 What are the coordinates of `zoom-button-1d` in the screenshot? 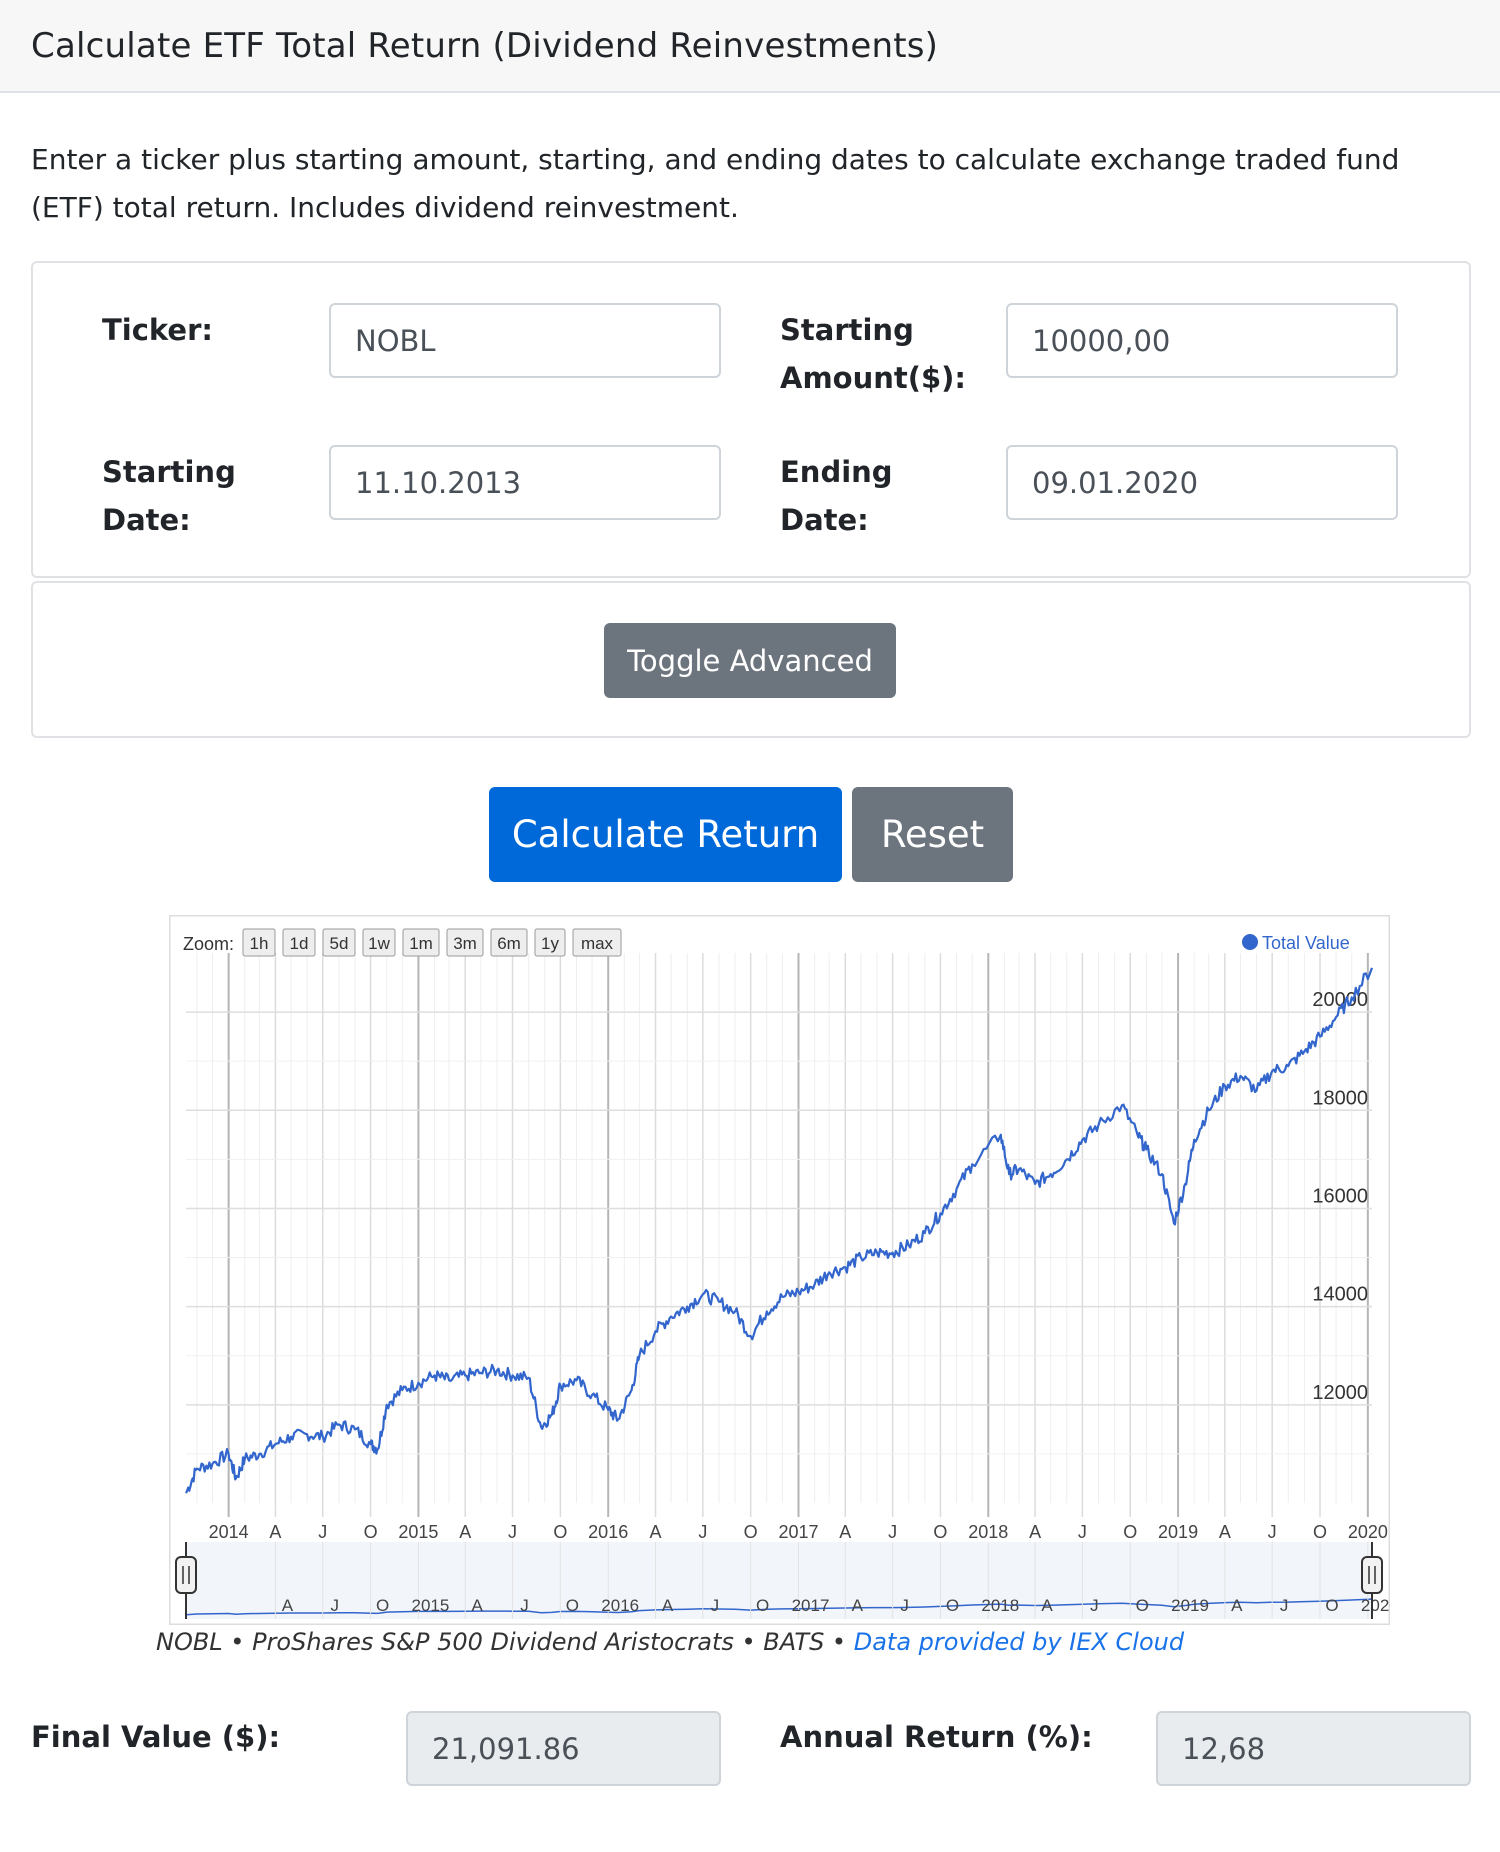 It's located at (299, 942).